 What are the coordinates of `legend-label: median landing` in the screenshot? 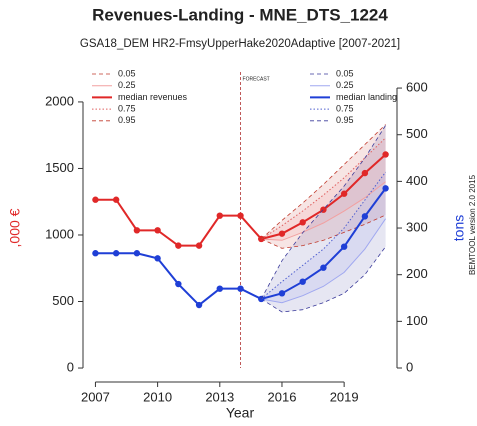 It's located at (366, 97).